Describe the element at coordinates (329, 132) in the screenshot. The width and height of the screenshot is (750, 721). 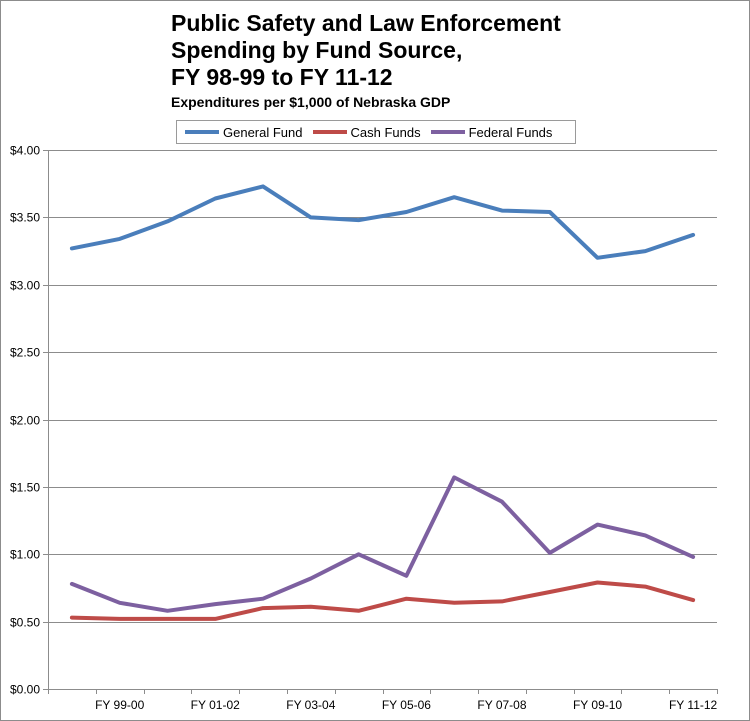
I see `legend-swatch-cash-funds` at that location.